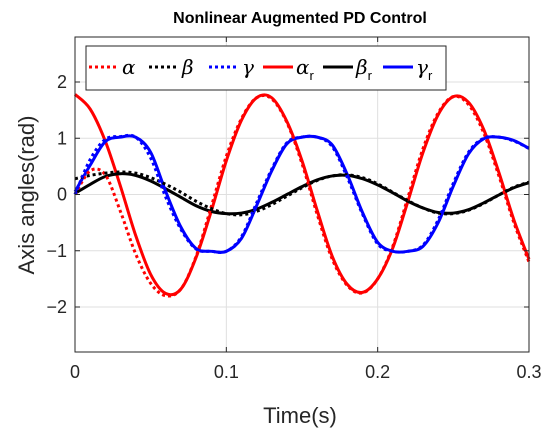  I want to click on y-tick-label: −1, so click(56, 251).